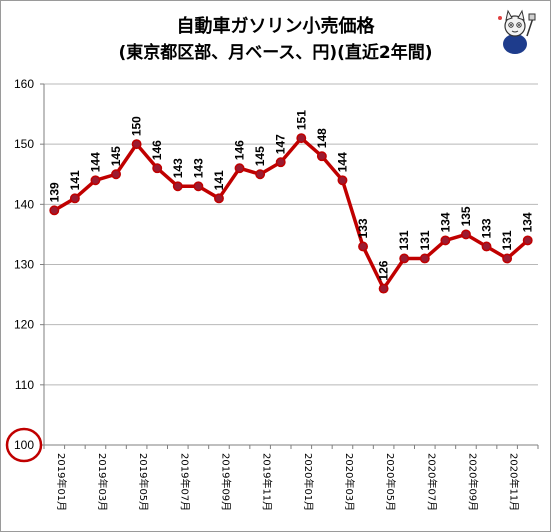 This screenshot has height=532, width=551. What do you see at coordinates (225, 482) in the screenshot?
I see `x-tick-label: 2019年09月` at bounding box center [225, 482].